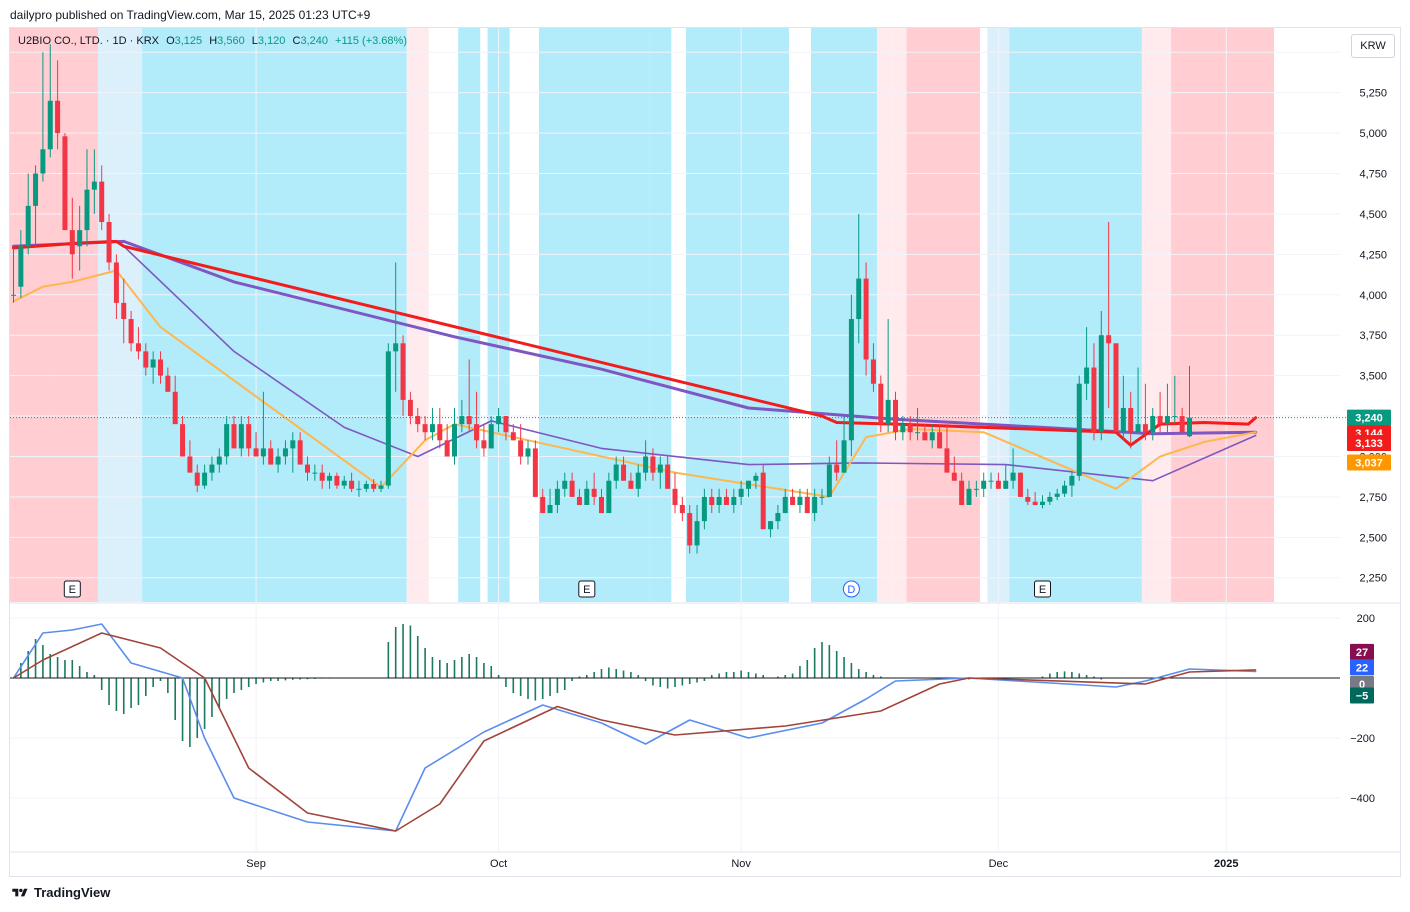  Describe the element at coordinates (1362, 739) in the screenshot. I see `macd-axis-tick-label: −200` at that location.